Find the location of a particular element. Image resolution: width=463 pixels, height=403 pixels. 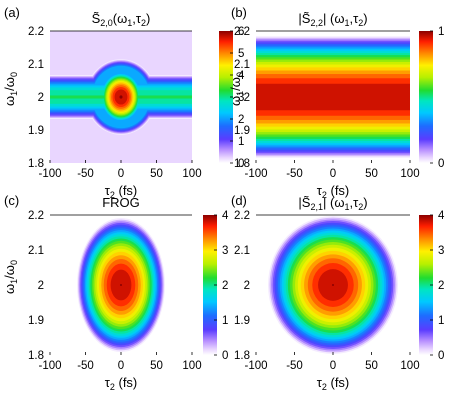

panel-label: (a) is located at coordinates (12, 12).